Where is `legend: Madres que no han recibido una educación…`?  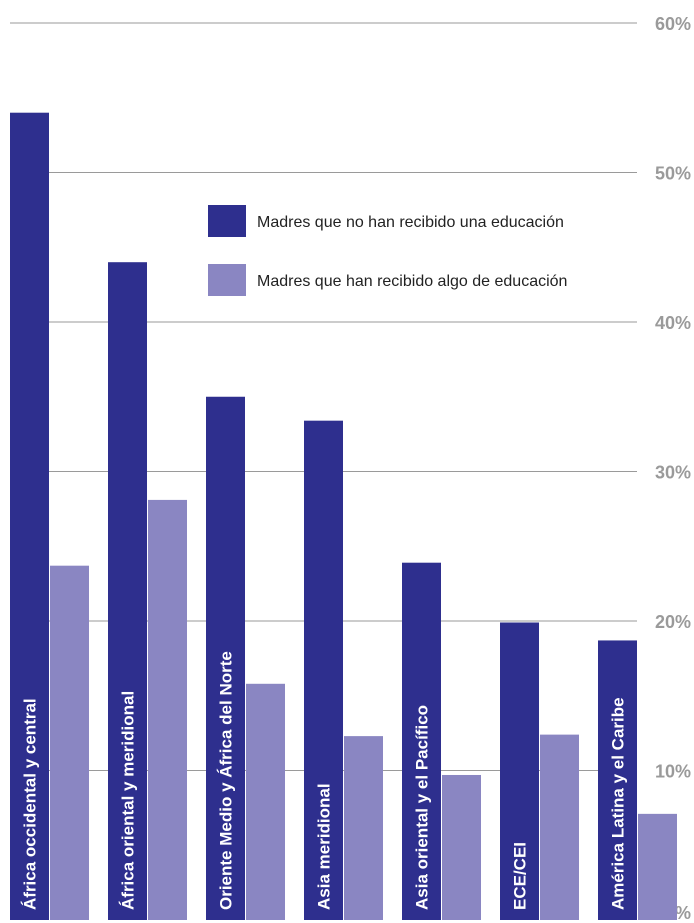
legend: Madres que no han recibido una educación… is located at coordinates (387, 250).